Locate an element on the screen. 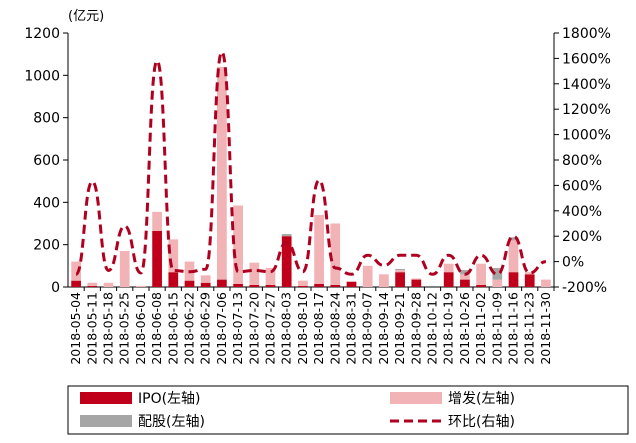 The image size is (636, 443). left-axis-unit: (亿元) is located at coordinates (86, 16).